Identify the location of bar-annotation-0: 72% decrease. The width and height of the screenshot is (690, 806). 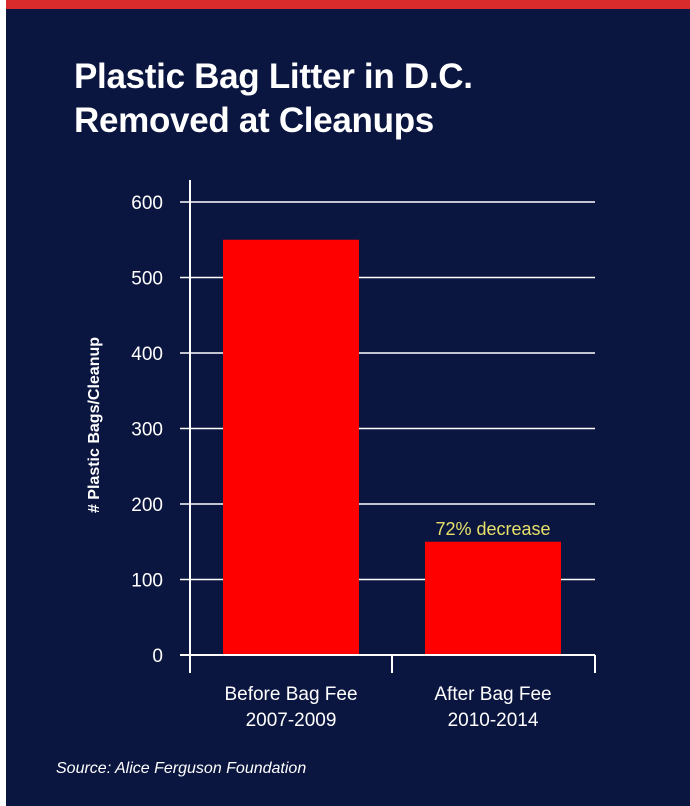
(492, 529).